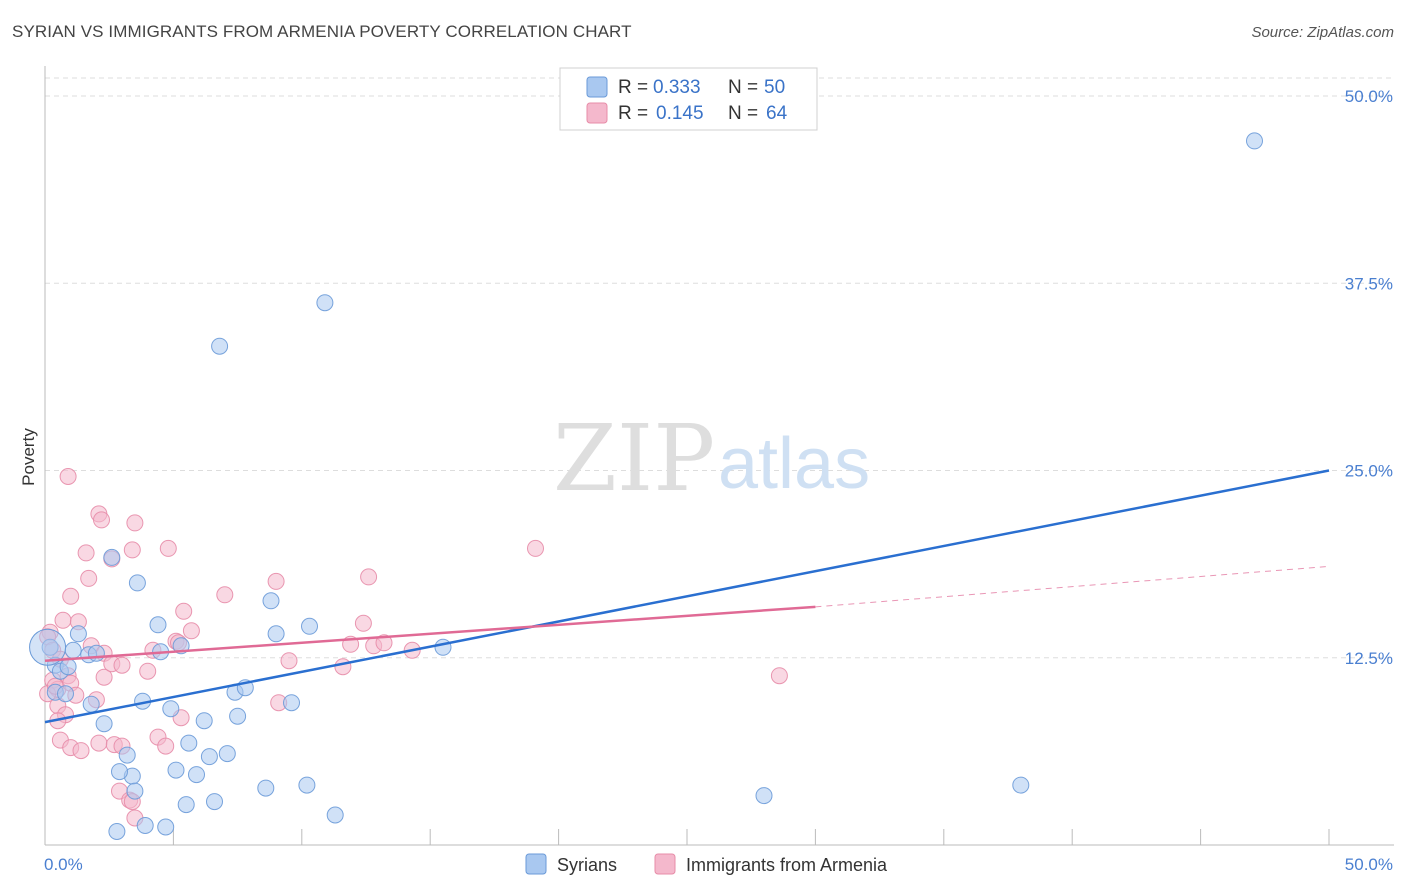 The width and height of the screenshot is (1406, 892). I want to click on bottom-legend-swatch-syrians, so click(536, 864).